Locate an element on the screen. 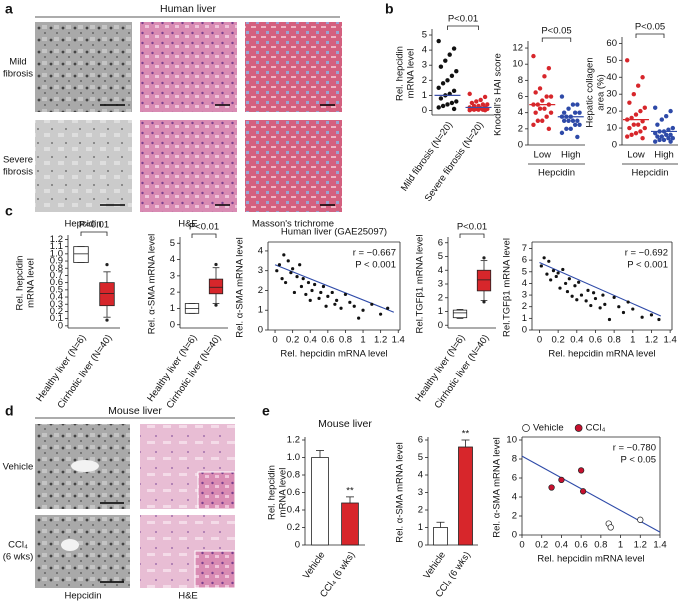 Image resolution: width=685 pixels, height=602 pixels. outlier is located at coordinates (107, 265).